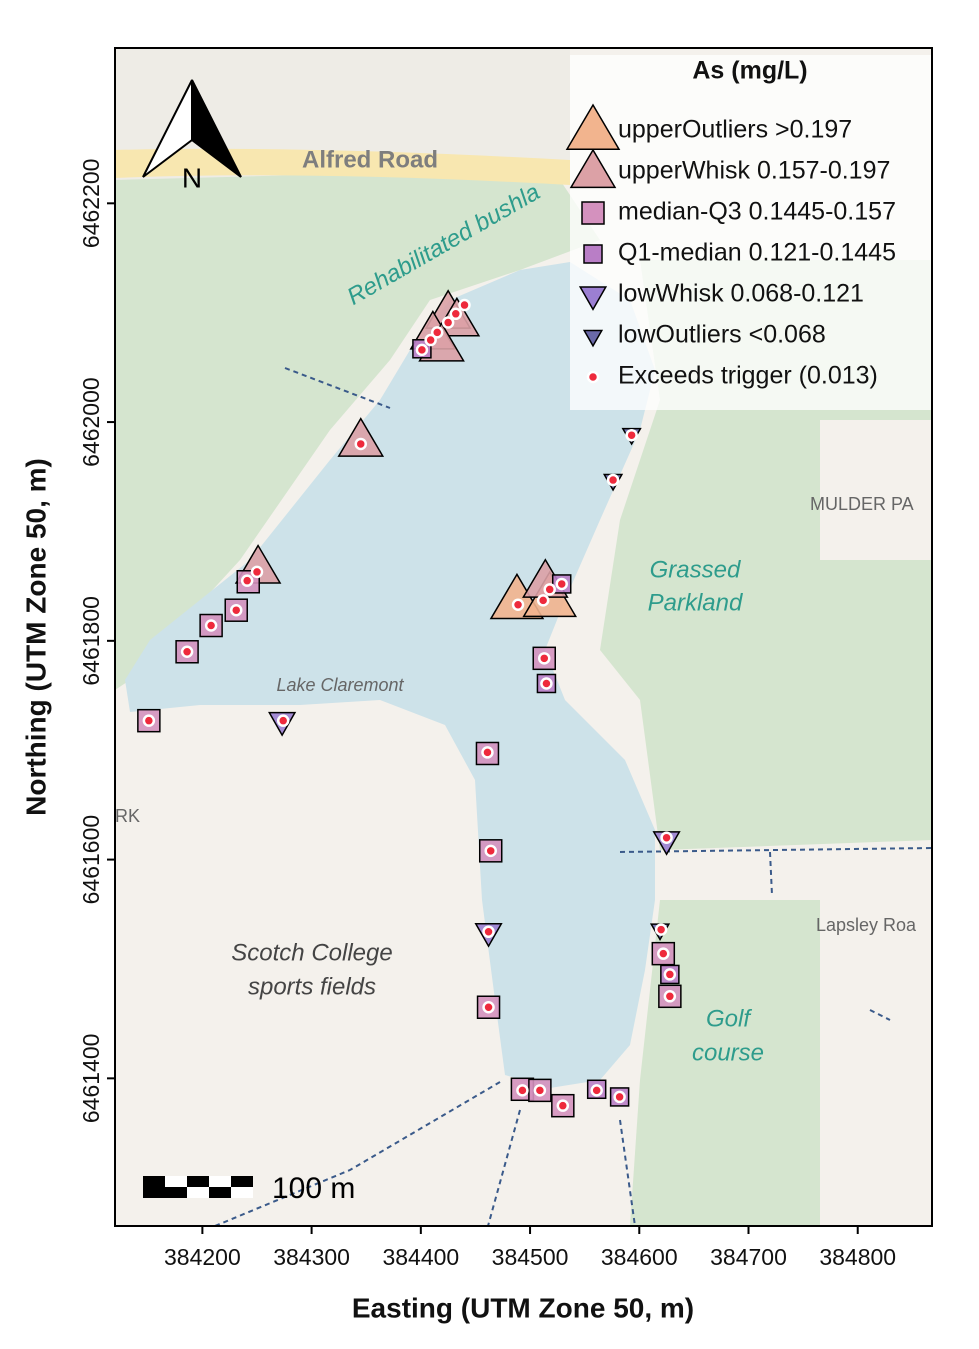 Image resolution: width=979 pixels, height=1349 pixels. I want to click on map-label: Parkland, so click(695, 602).